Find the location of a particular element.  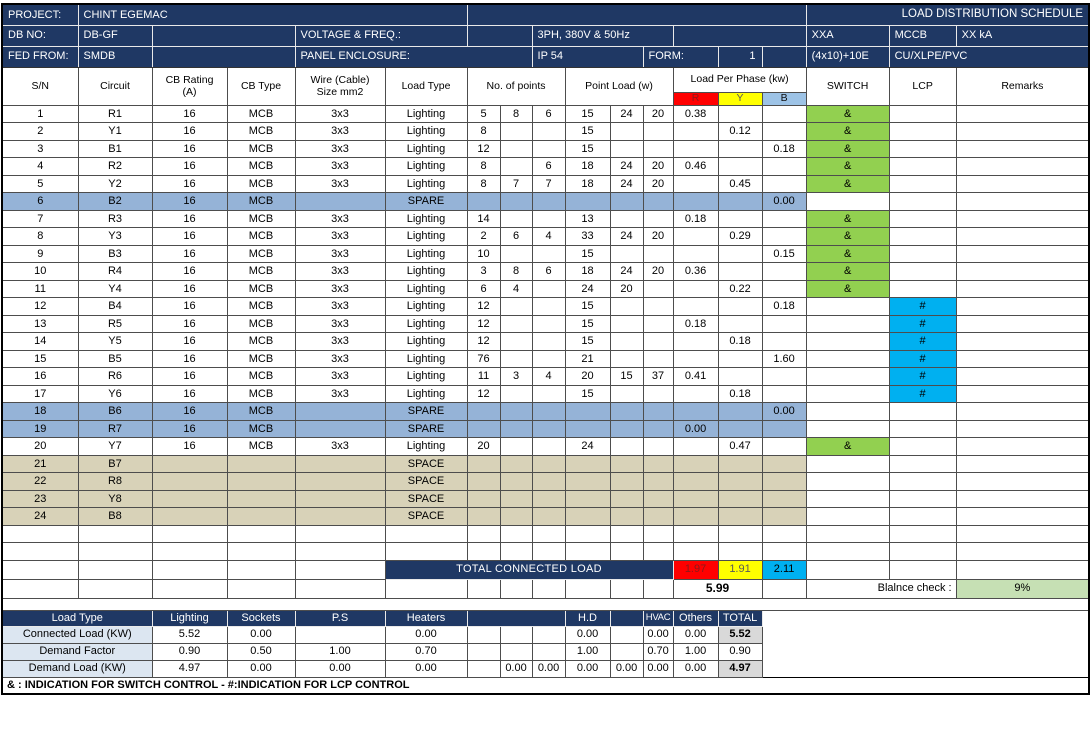

cell-circuit: Y7 is located at coordinates (115, 446).